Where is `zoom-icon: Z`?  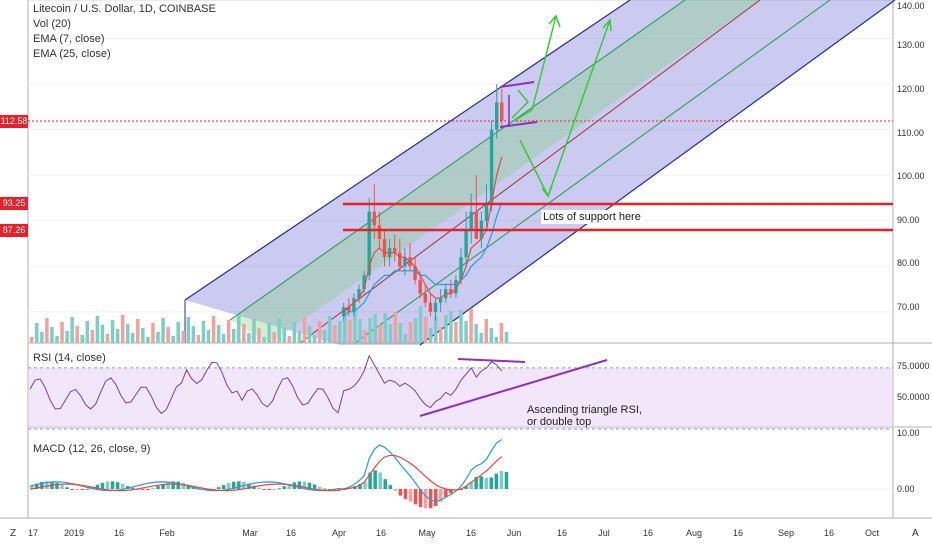
zoom-icon: Z is located at coordinates (13, 533).